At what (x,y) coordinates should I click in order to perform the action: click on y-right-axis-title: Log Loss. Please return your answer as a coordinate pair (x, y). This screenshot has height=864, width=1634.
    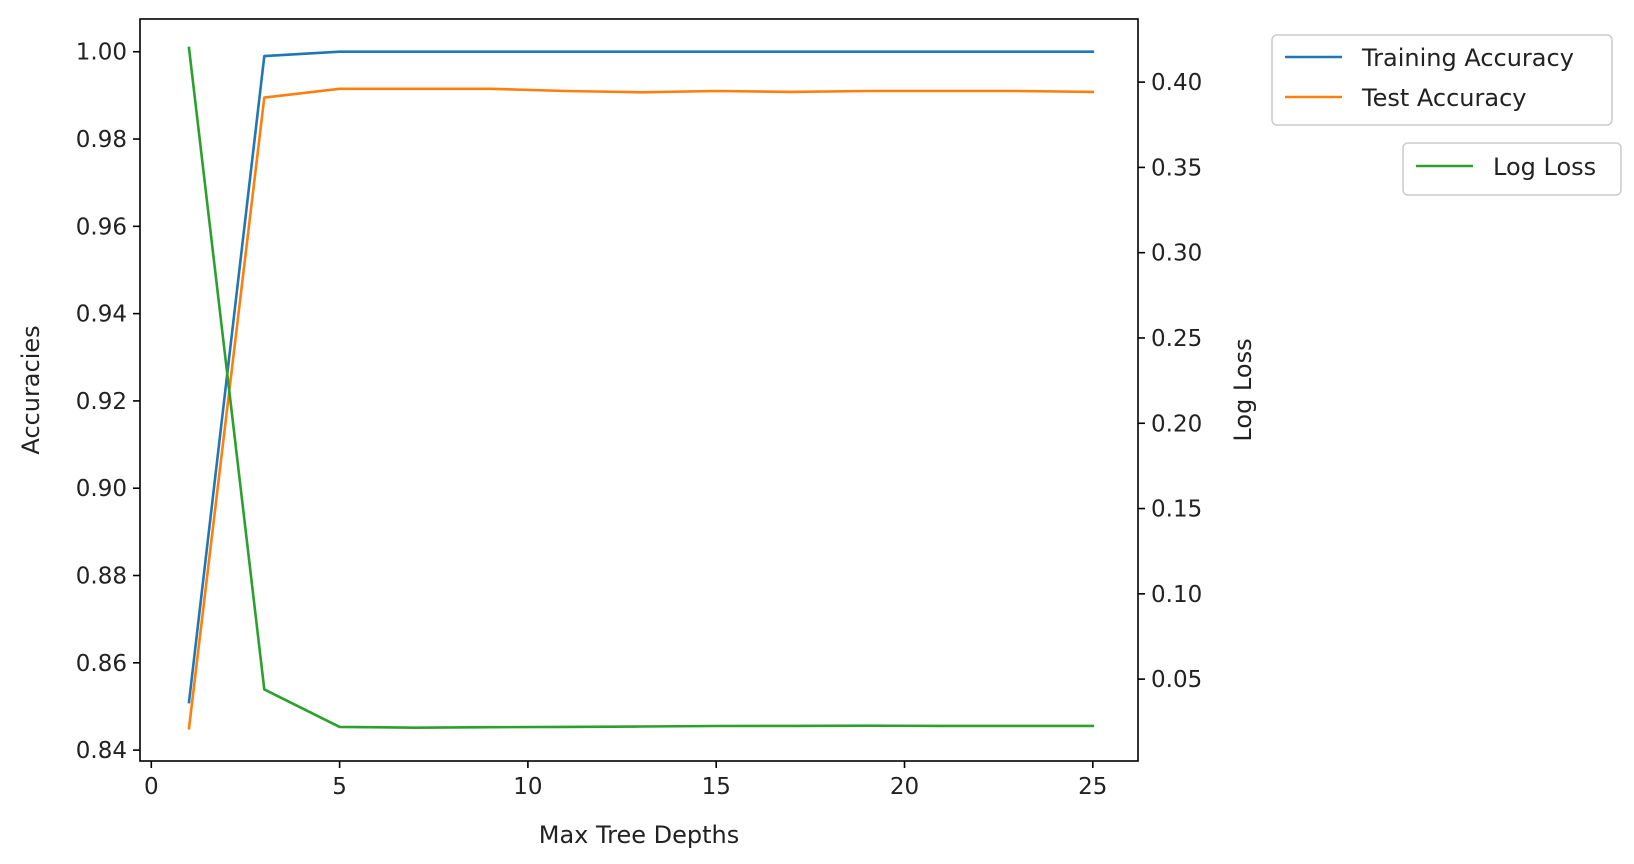
    Looking at the image, I should click on (1243, 389).